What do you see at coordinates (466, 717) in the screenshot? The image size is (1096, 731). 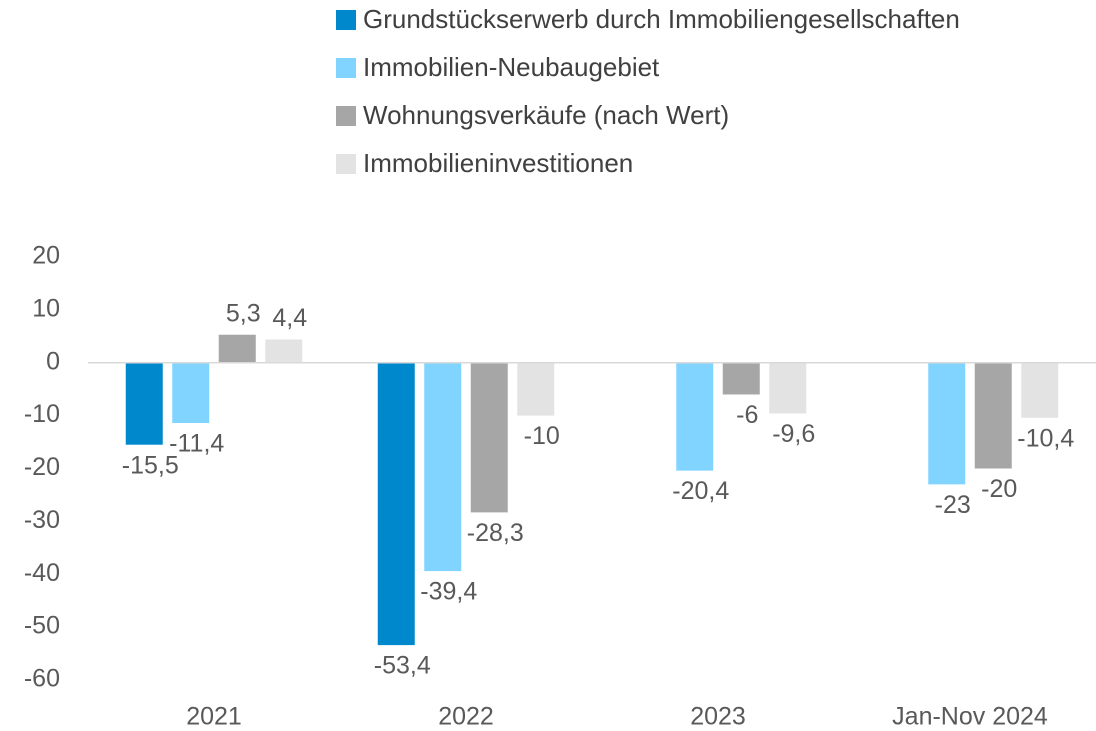 I see `x-tick-label: 2022` at bounding box center [466, 717].